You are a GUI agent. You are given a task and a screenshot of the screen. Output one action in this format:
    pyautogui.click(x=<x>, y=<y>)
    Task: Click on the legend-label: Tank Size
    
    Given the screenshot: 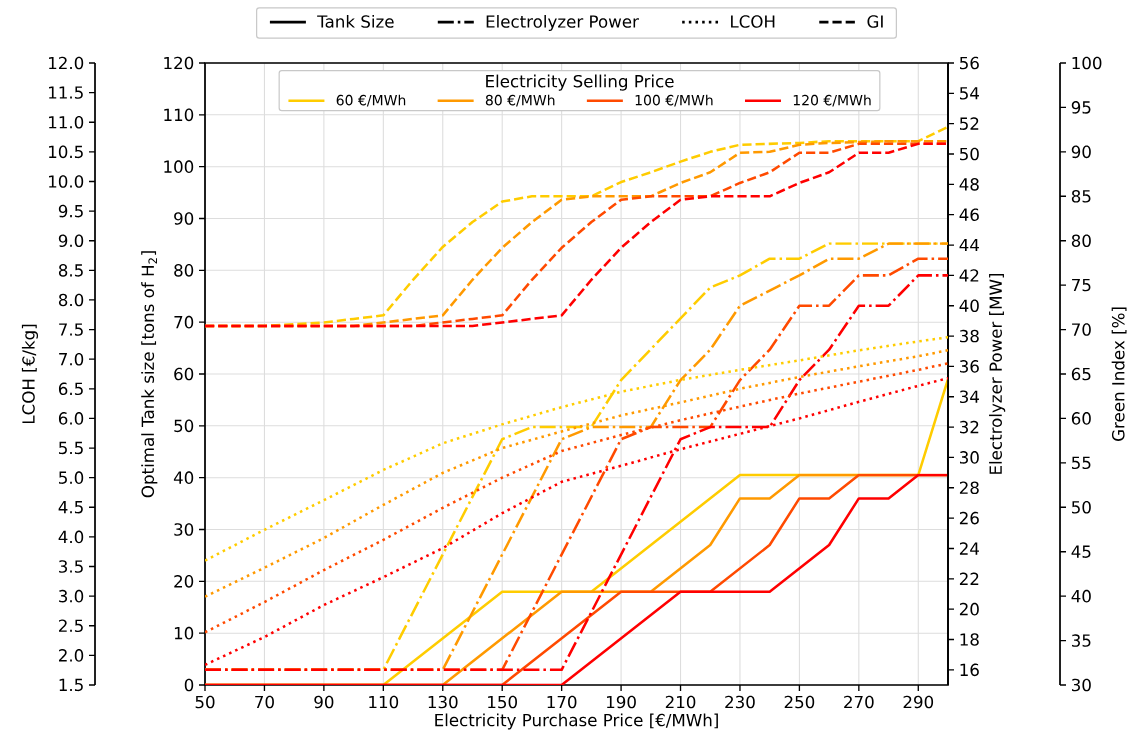 What is the action you would take?
    pyautogui.click(x=355, y=21)
    